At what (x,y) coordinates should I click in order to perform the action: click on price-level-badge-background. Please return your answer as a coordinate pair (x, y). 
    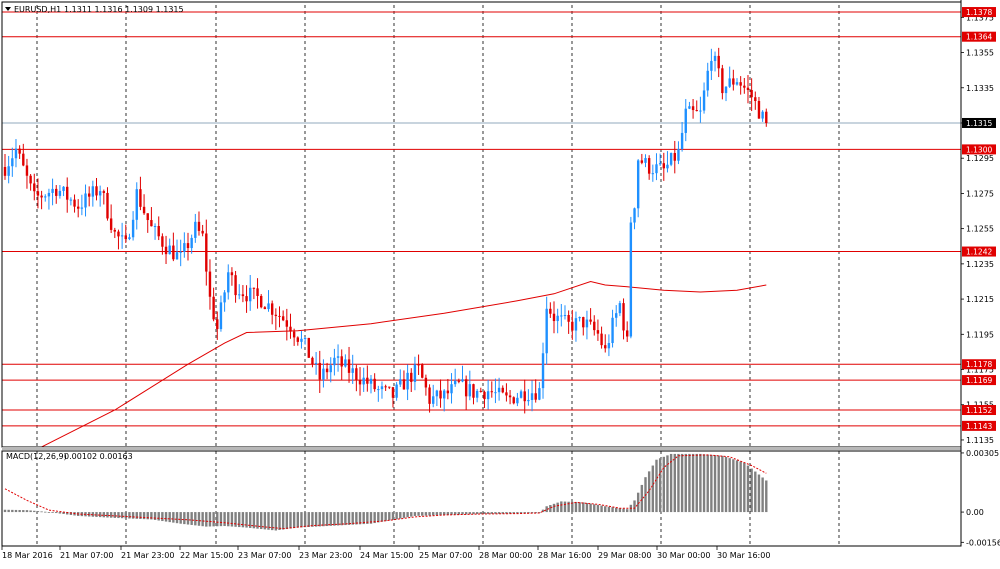
    Looking at the image, I should click on (979, 149).